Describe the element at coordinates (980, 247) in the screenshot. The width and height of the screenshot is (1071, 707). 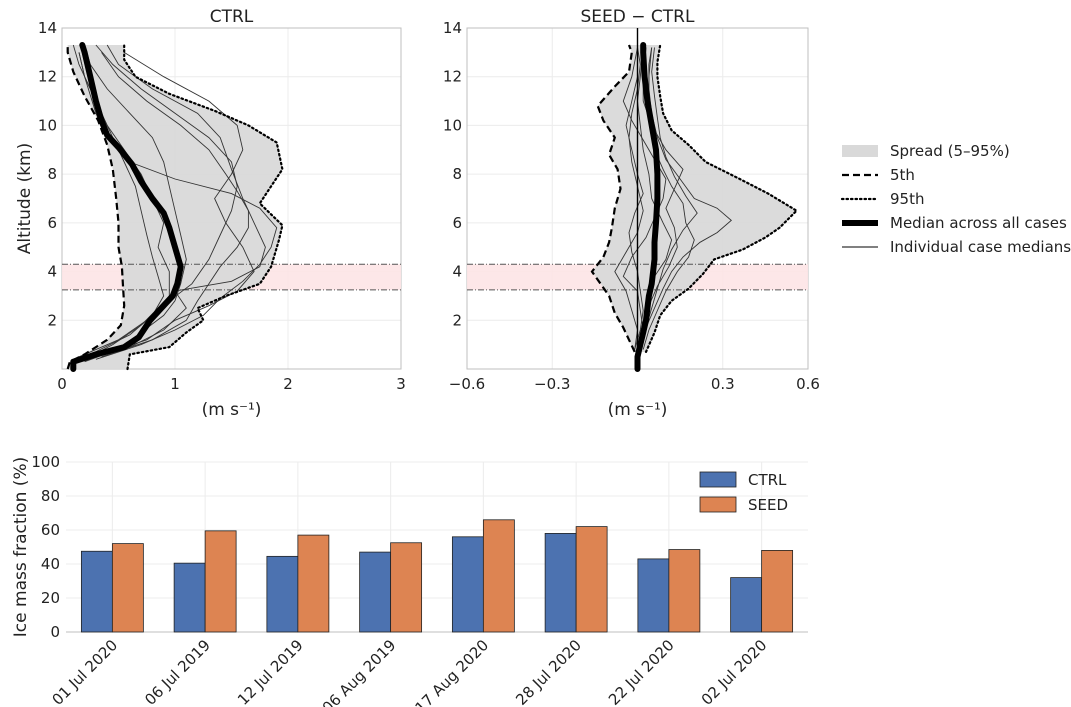
I see `legend-label: Individual case medians` at that location.